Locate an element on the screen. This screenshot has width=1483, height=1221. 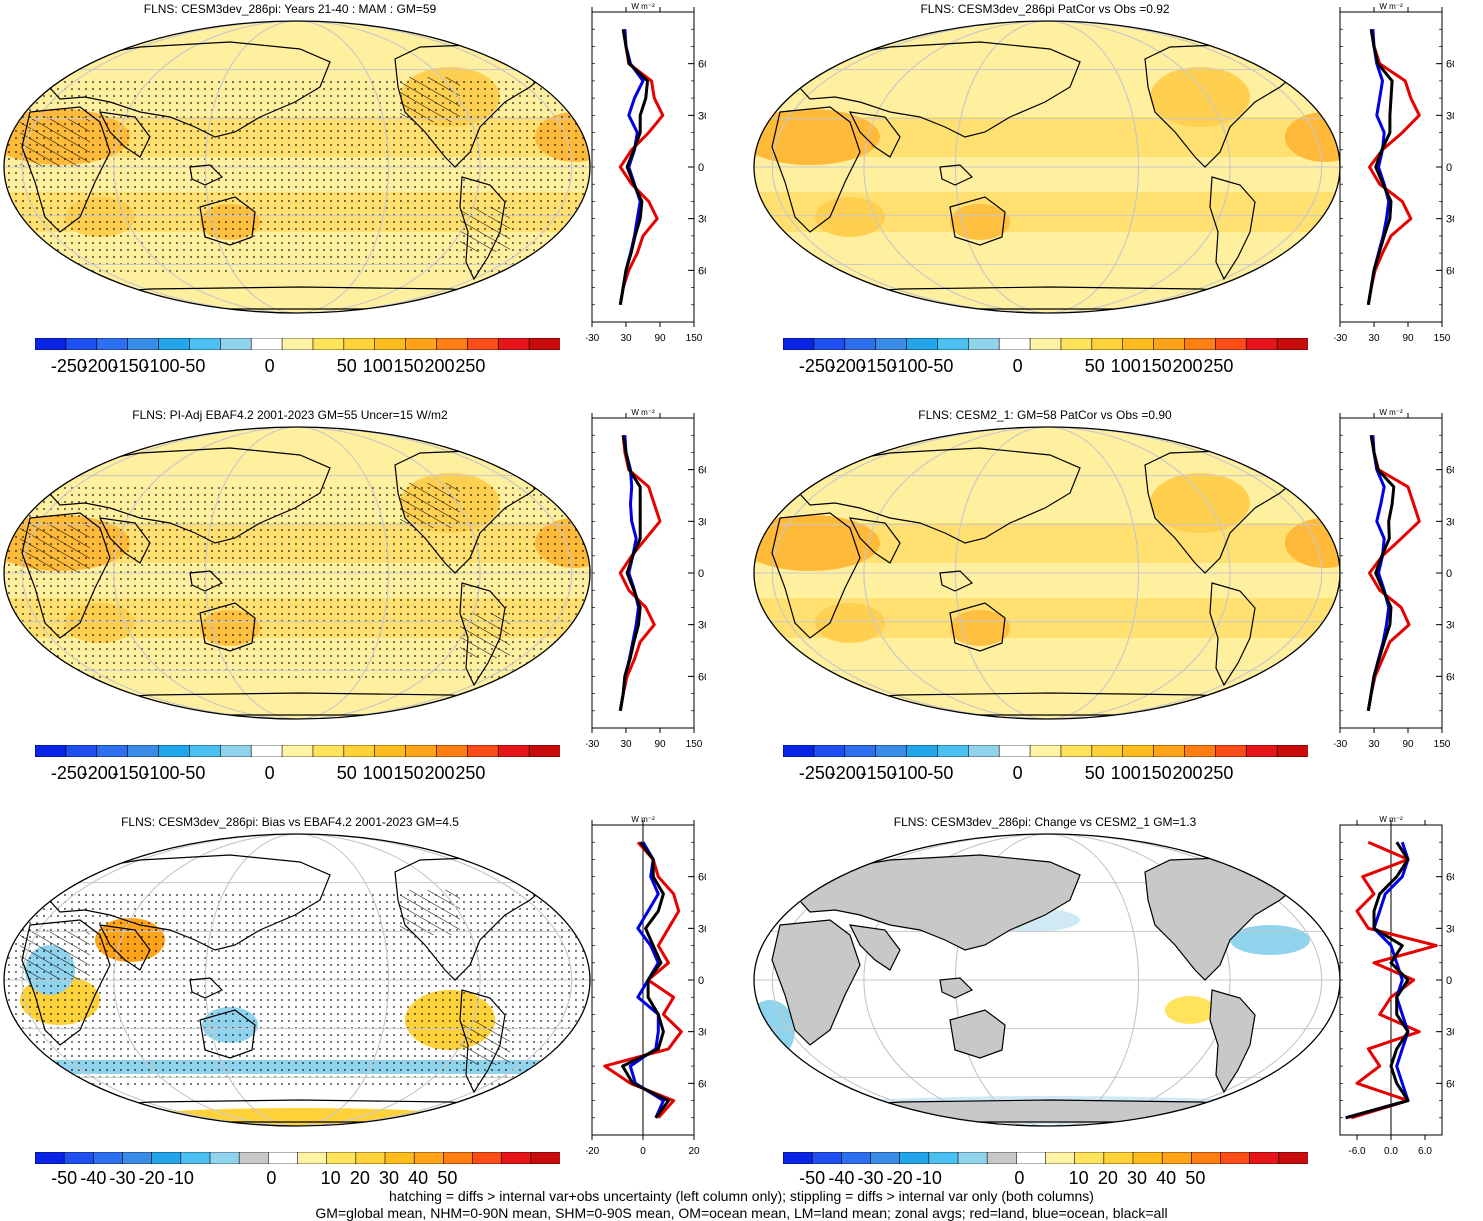
colorbar-label: 250 is located at coordinates (1218, 773).